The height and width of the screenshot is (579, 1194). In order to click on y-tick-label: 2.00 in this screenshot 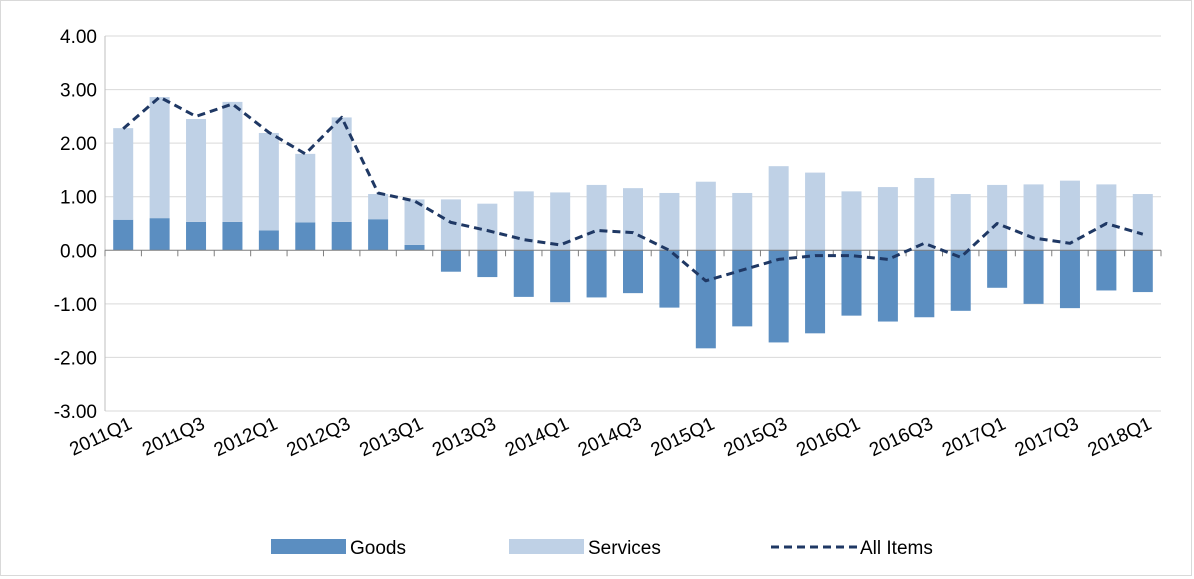, I will do `click(78, 144)`.